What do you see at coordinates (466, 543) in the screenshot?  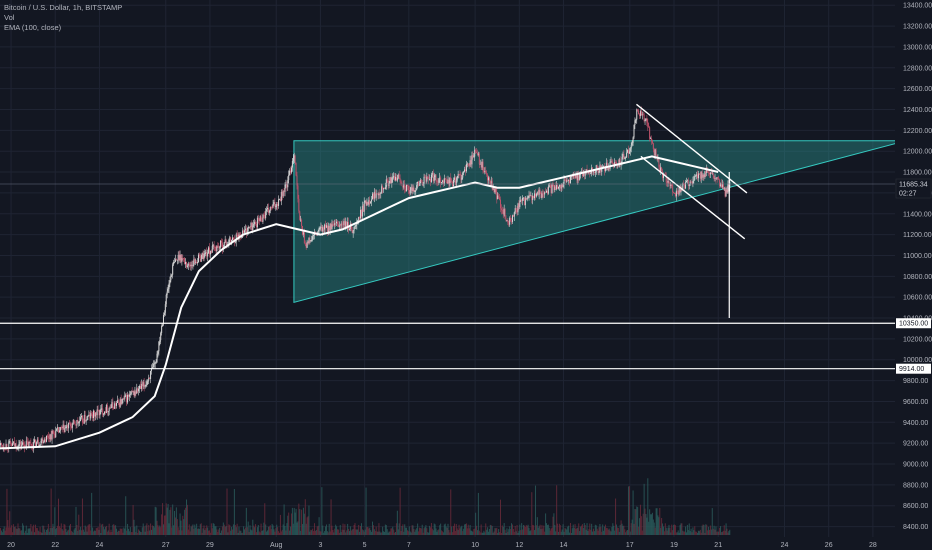 I see `time-axis: 20 22 24 27 29 Aug 3 5 7 10 12 14 17 19 21 24 26 28` at bounding box center [466, 543].